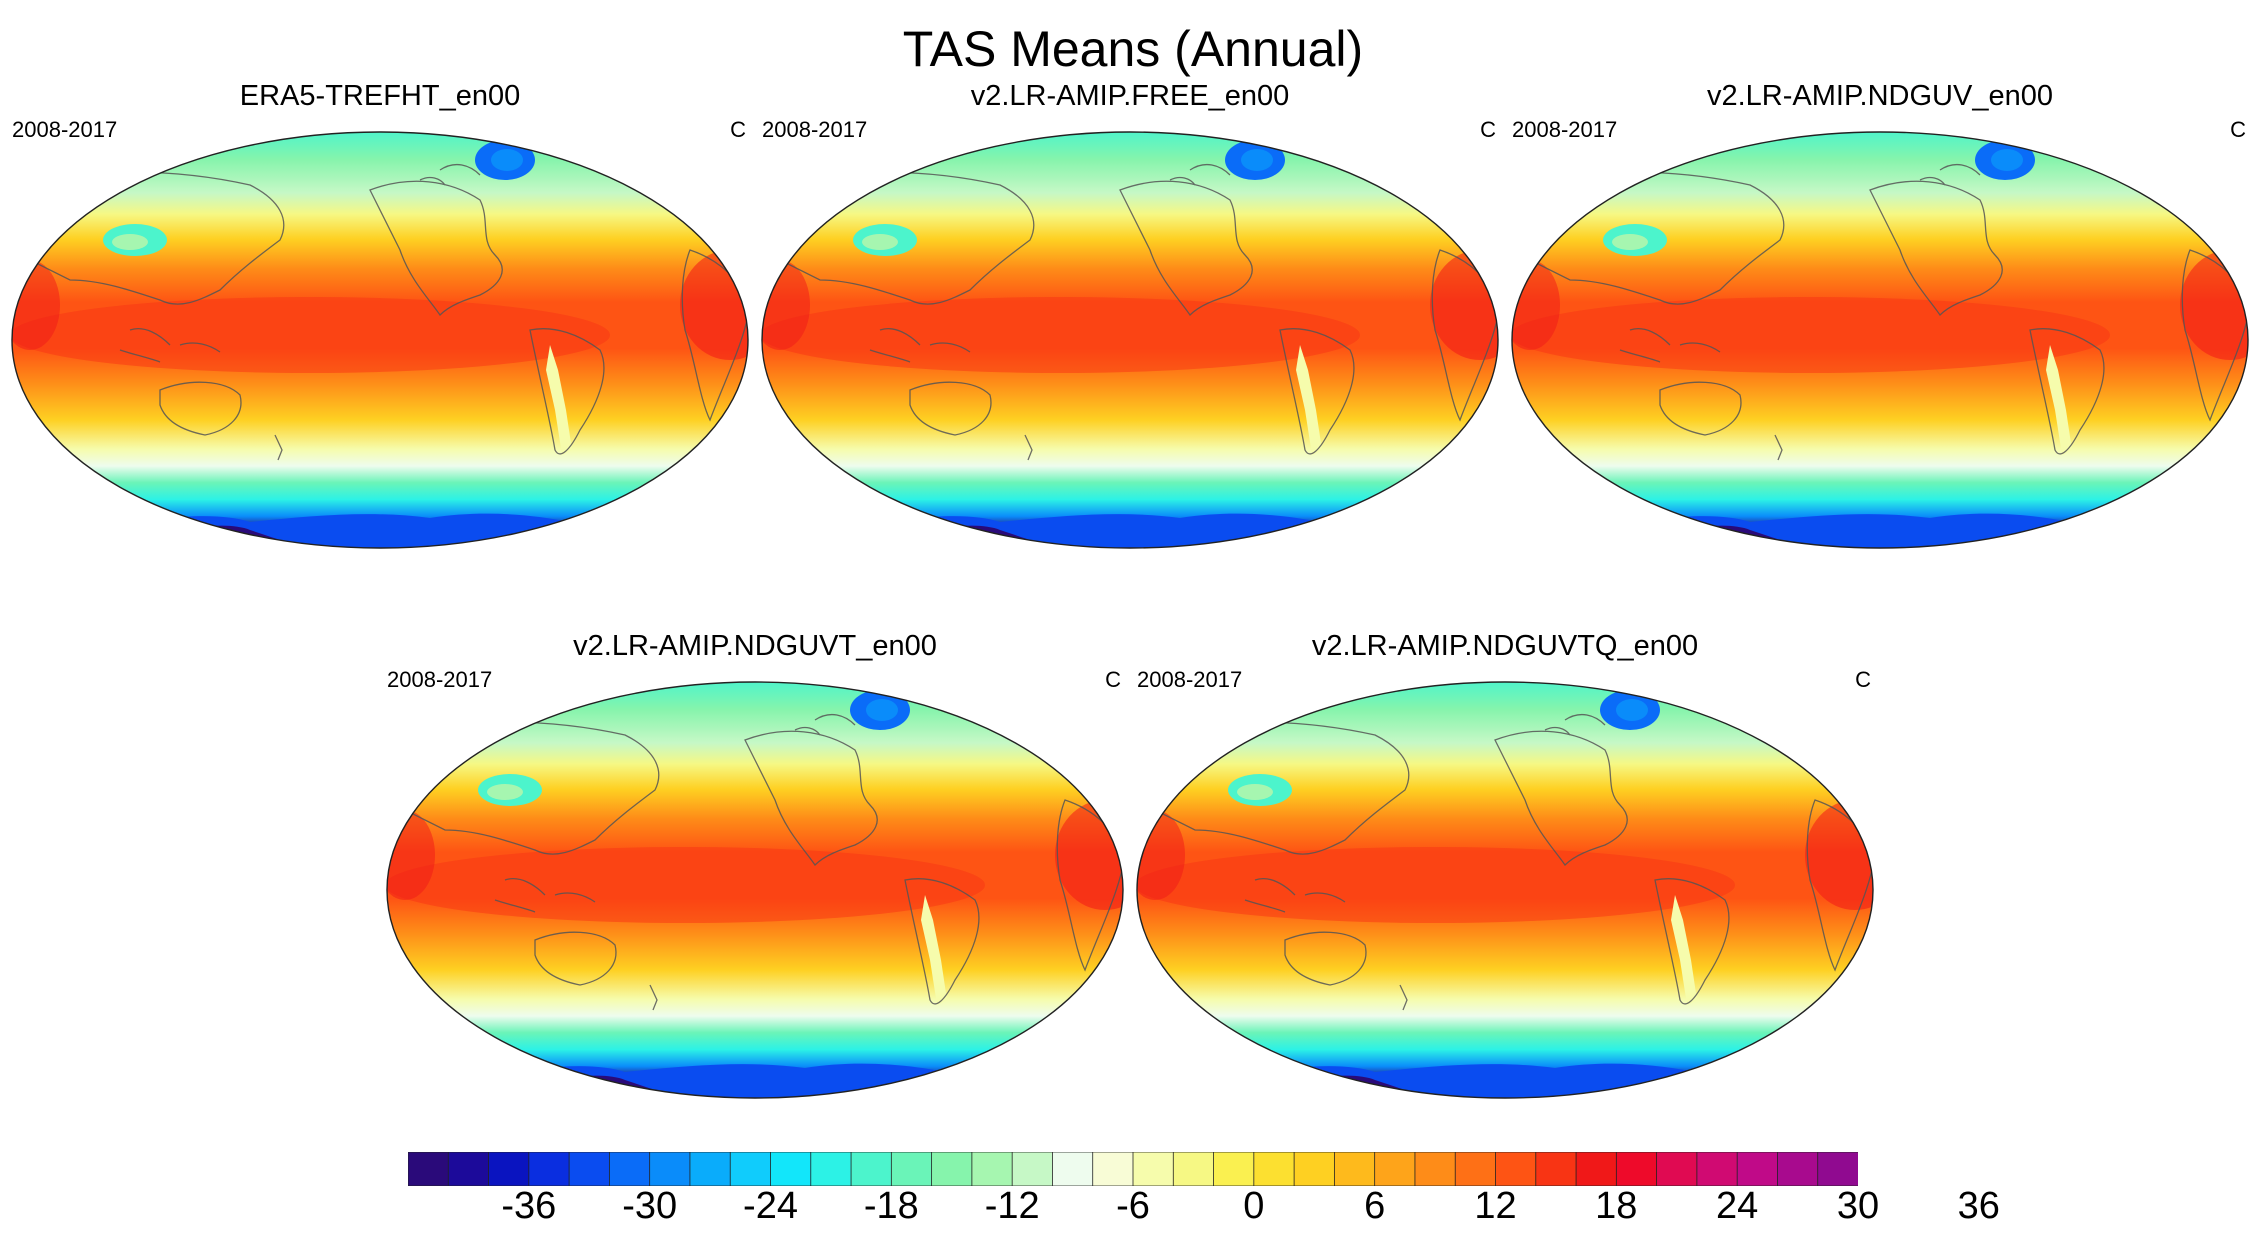 This screenshot has width=2266, height=1256. What do you see at coordinates (1375, 1206) in the screenshot?
I see `colorbar-tick-label: 6` at bounding box center [1375, 1206].